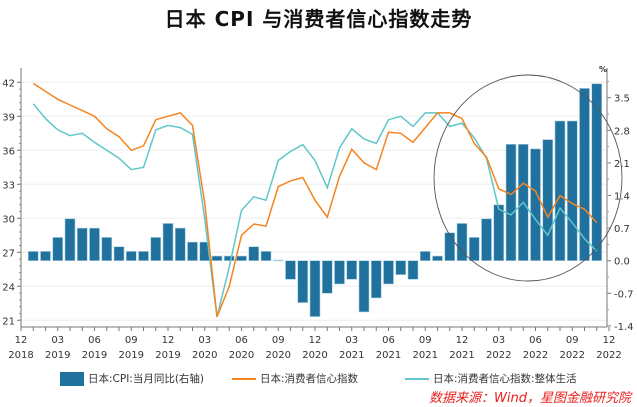 The image size is (637, 407). What do you see at coordinates (8, 83) in the screenshot?
I see `left-axis-tick-label: 42` at bounding box center [8, 83].